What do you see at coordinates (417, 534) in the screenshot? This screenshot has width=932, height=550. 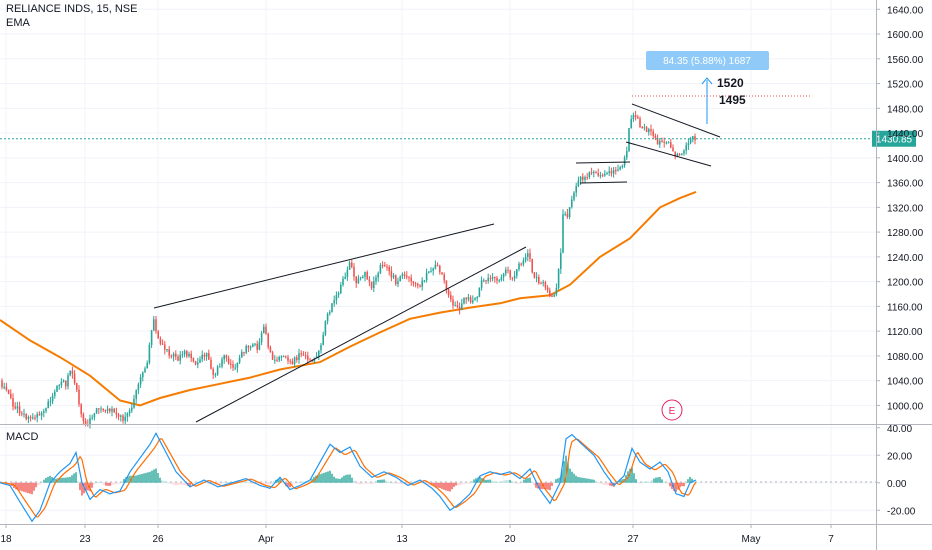 I see `time-axis: 18 23 26 Apr 13 20 27 May 7` at bounding box center [417, 534].